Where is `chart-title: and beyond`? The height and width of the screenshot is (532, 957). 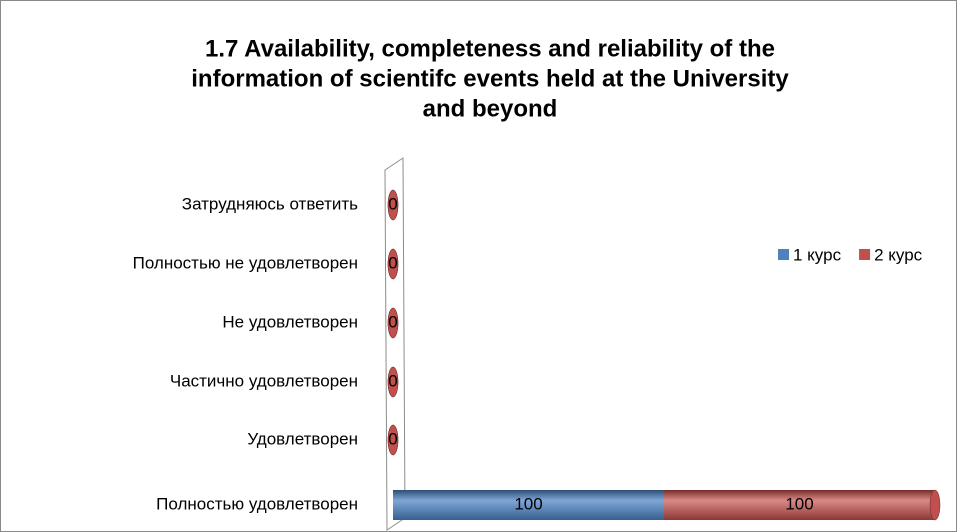 chart-title: and beyond is located at coordinates (490, 108).